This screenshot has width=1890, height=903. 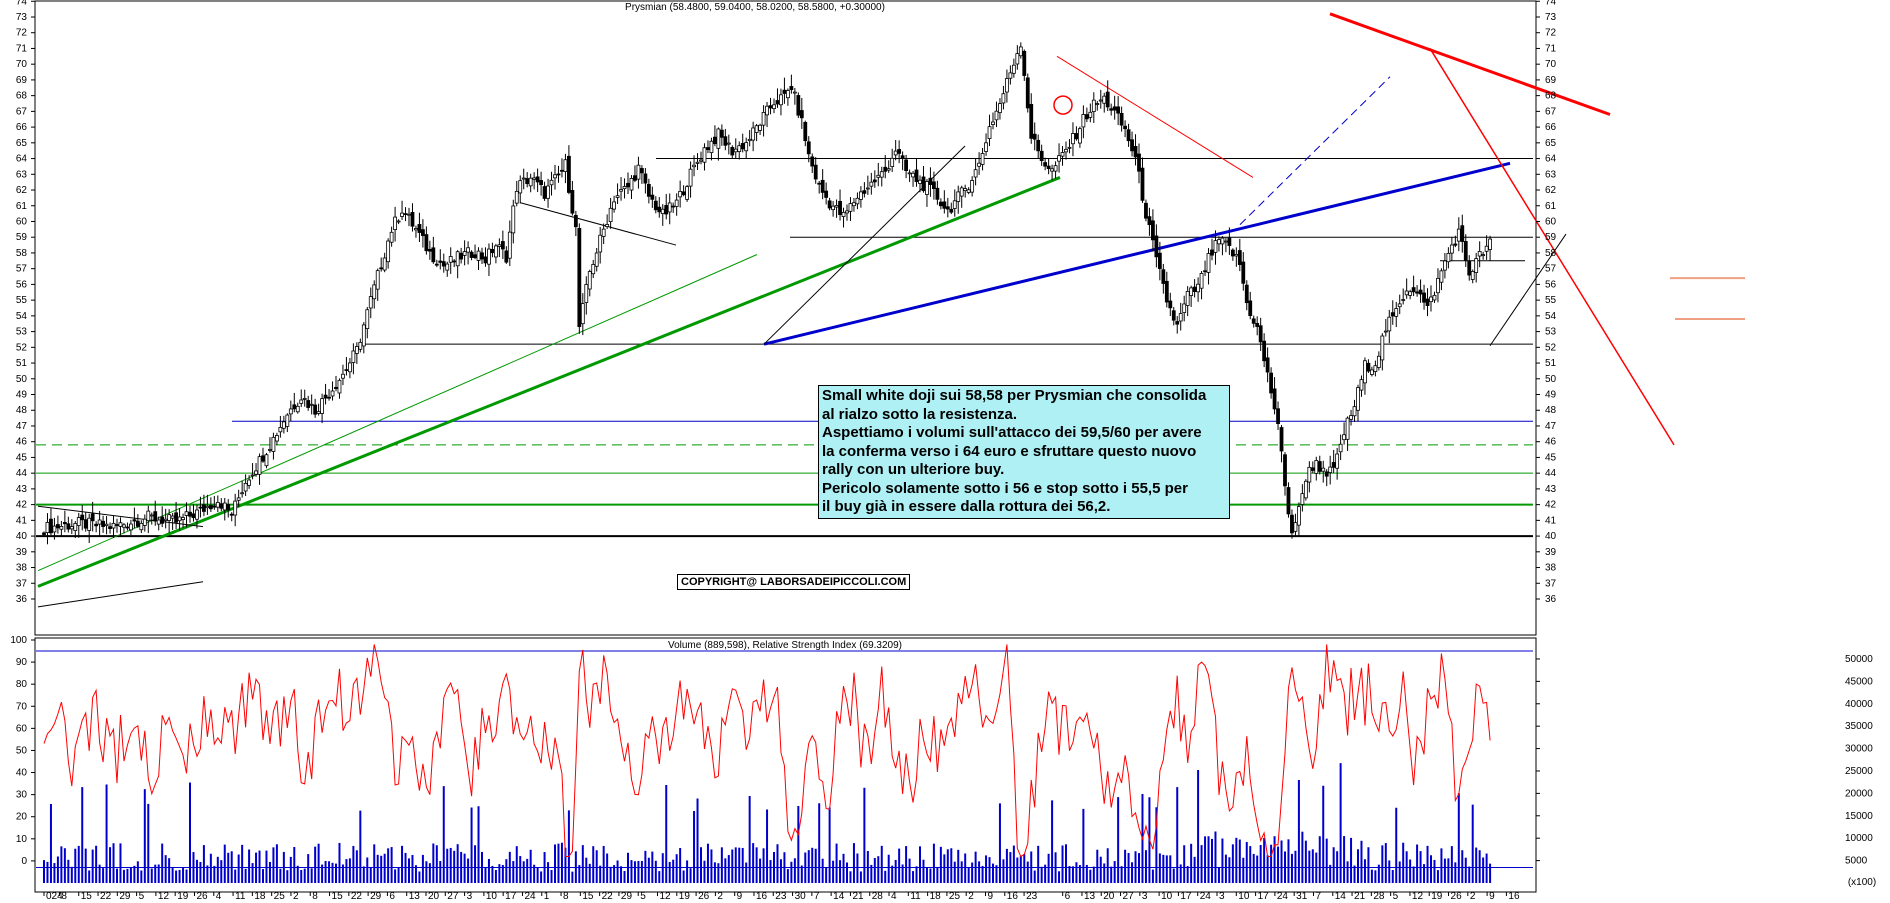 What do you see at coordinates (22, 33) in the screenshot?
I see `price-tick-label-left: 72` at bounding box center [22, 33].